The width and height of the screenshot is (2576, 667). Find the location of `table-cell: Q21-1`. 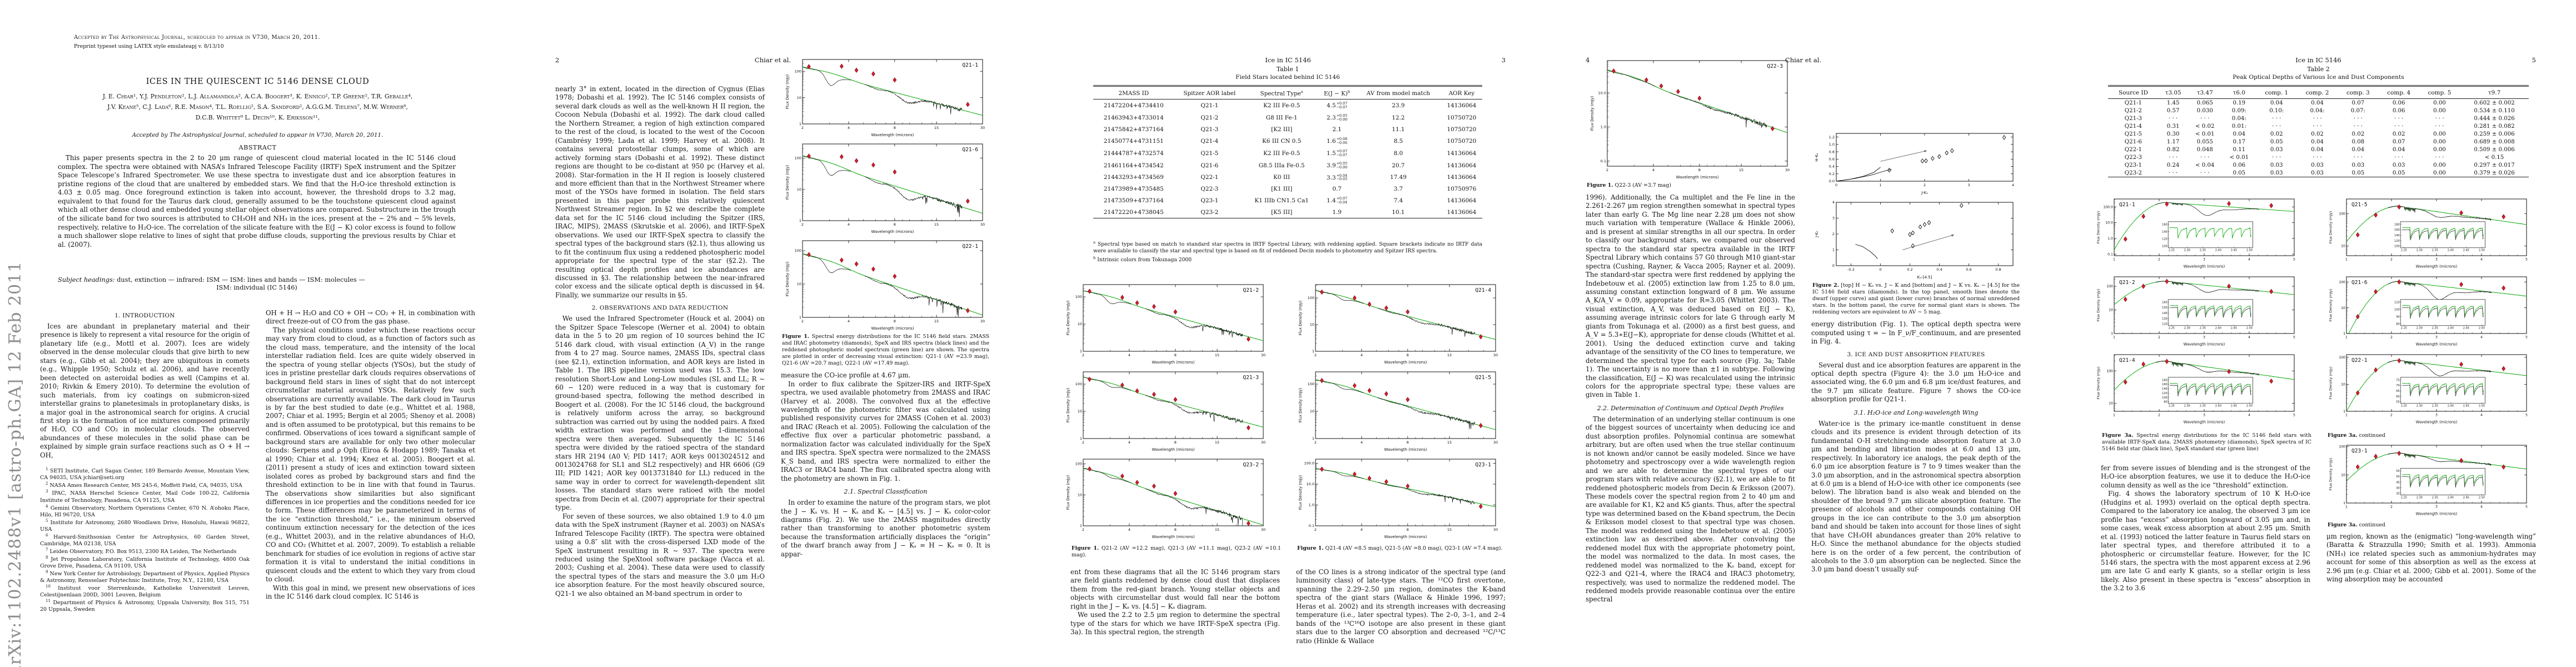

table-cell: Q21-1 is located at coordinates (1209, 105).